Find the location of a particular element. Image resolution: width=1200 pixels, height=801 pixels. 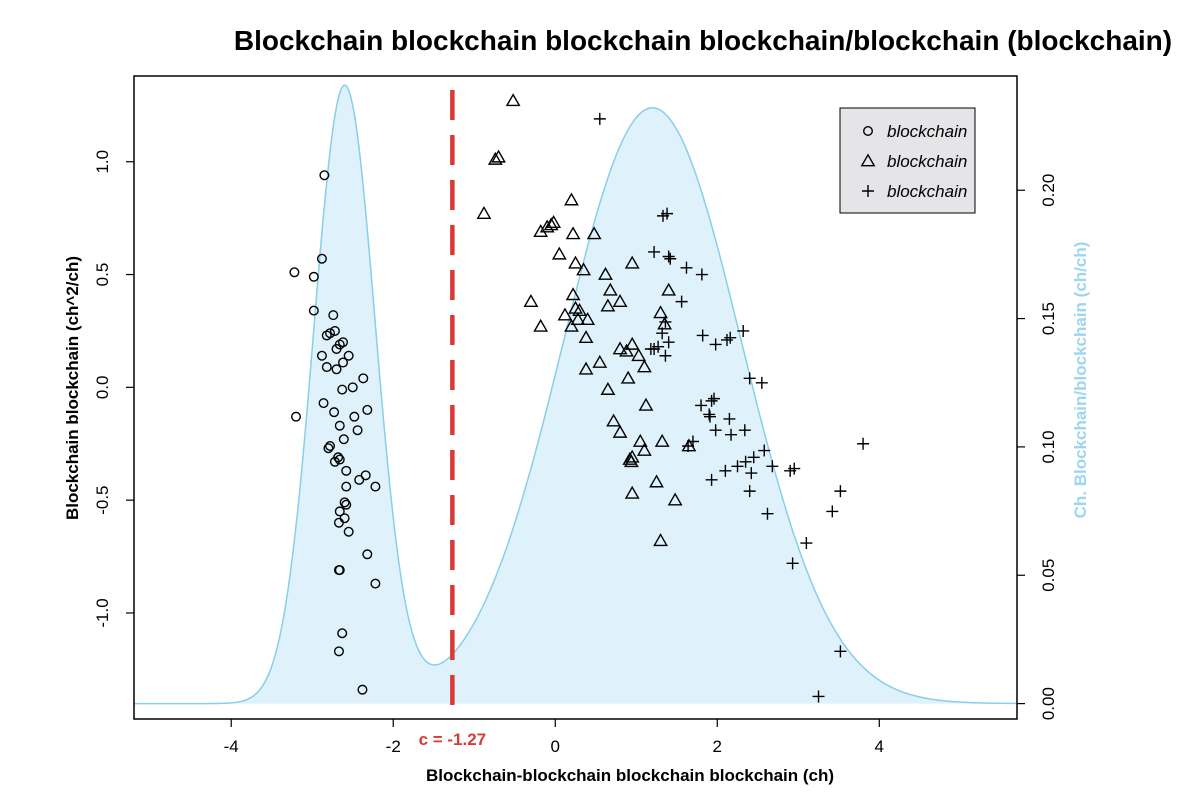

y-tick-label: -0.5 is located at coordinates (102, 500).